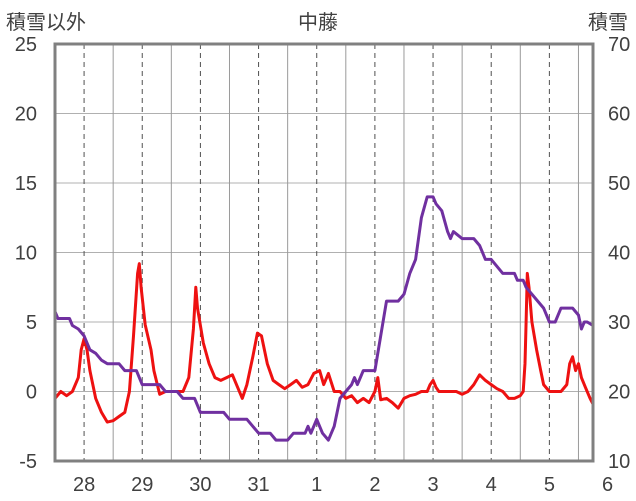  I want to click on right-axis-title: 積雪, so click(608, 23).